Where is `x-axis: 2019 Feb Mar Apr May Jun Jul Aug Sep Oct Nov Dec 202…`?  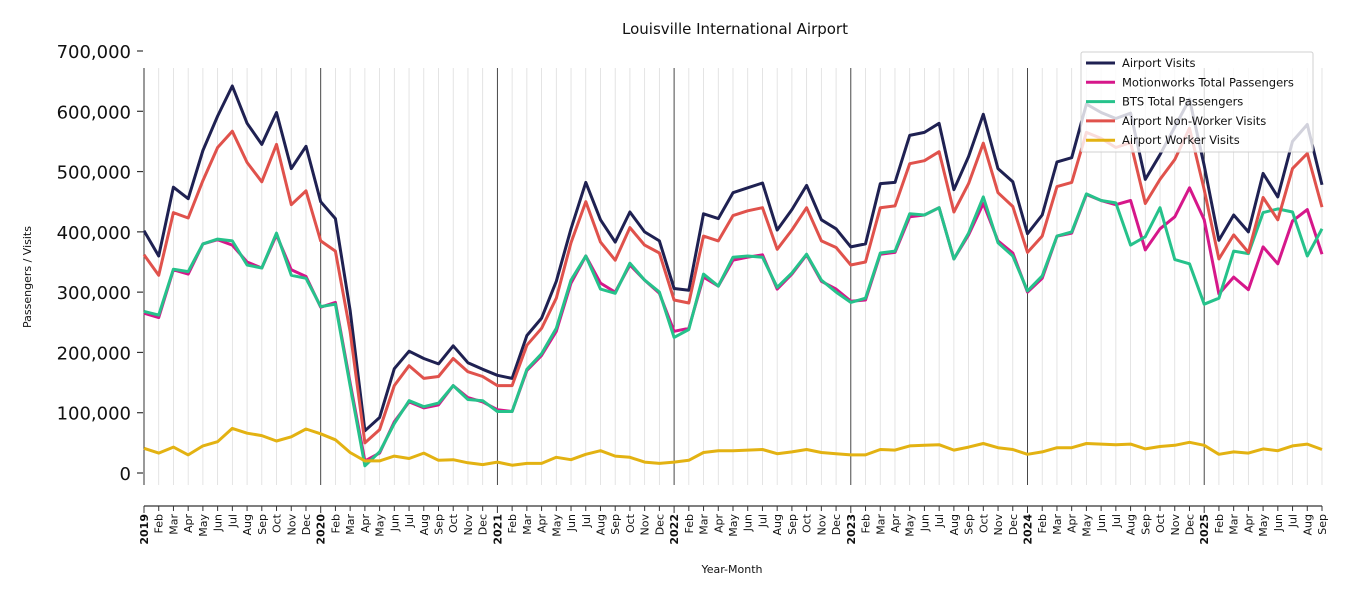 x-axis: 2019 Feb Mar Apr May Jun Jul Aug Sep Oct Nov Dec 202… is located at coordinates (733, 525).